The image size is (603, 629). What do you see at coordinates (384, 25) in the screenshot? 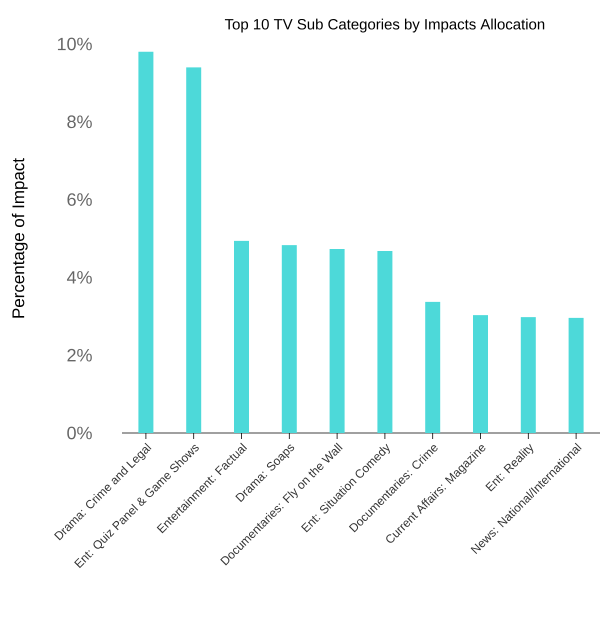
I see `chart-title: Top 10 TV Sub Categories by Impacts Allocation` at bounding box center [384, 25].